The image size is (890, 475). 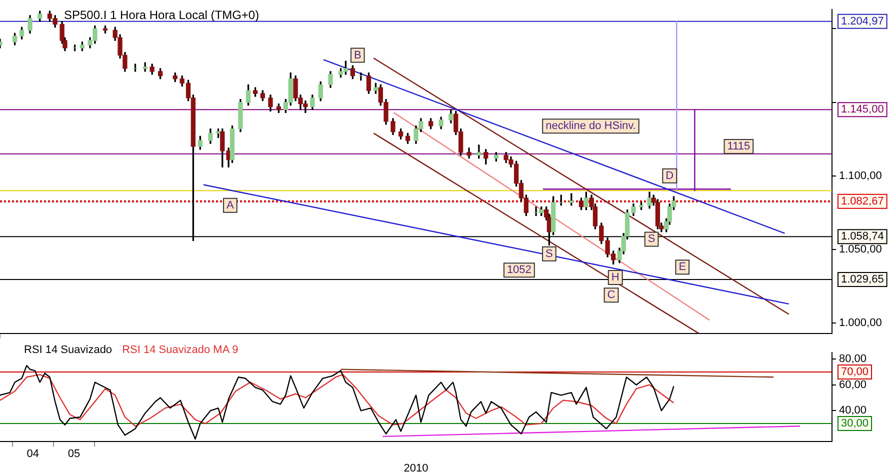 What do you see at coordinates (670, 176) in the screenshot?
I see `annotation: D` at bounding box center [670, 176].